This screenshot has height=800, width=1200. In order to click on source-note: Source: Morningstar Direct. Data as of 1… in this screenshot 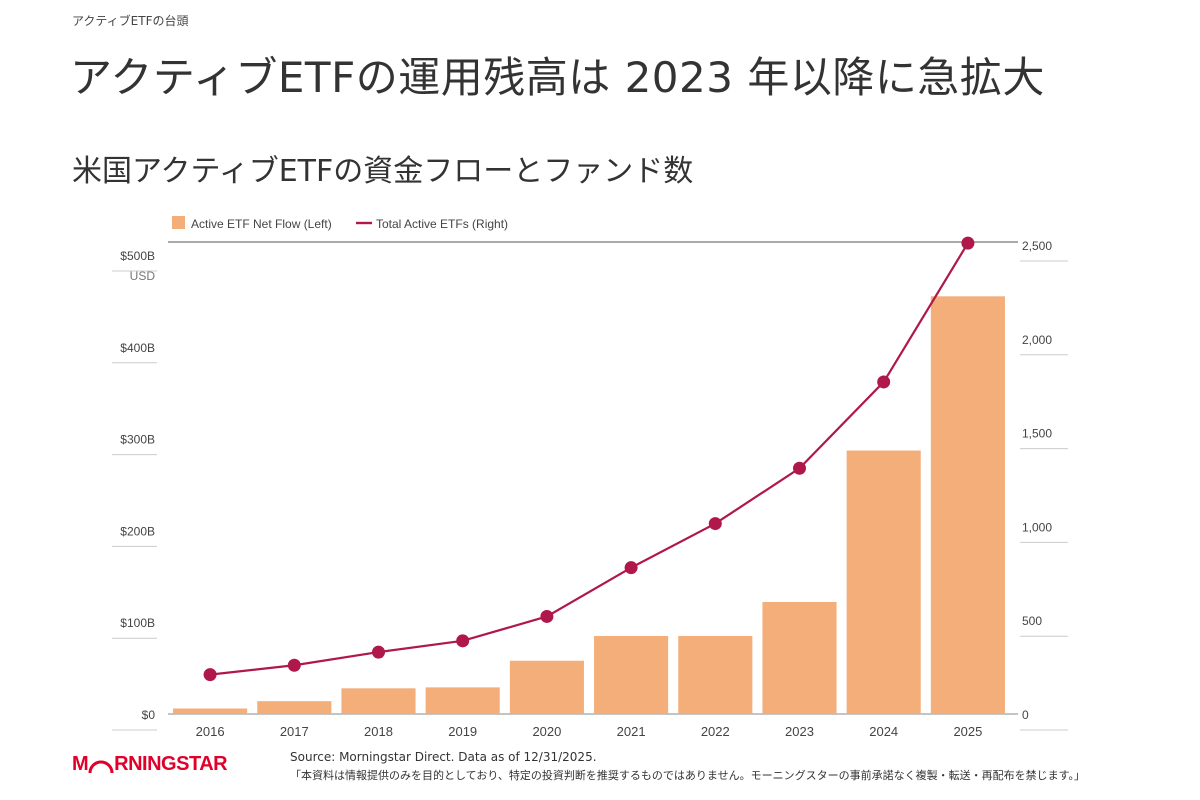, I will do `click(443, 757)`.